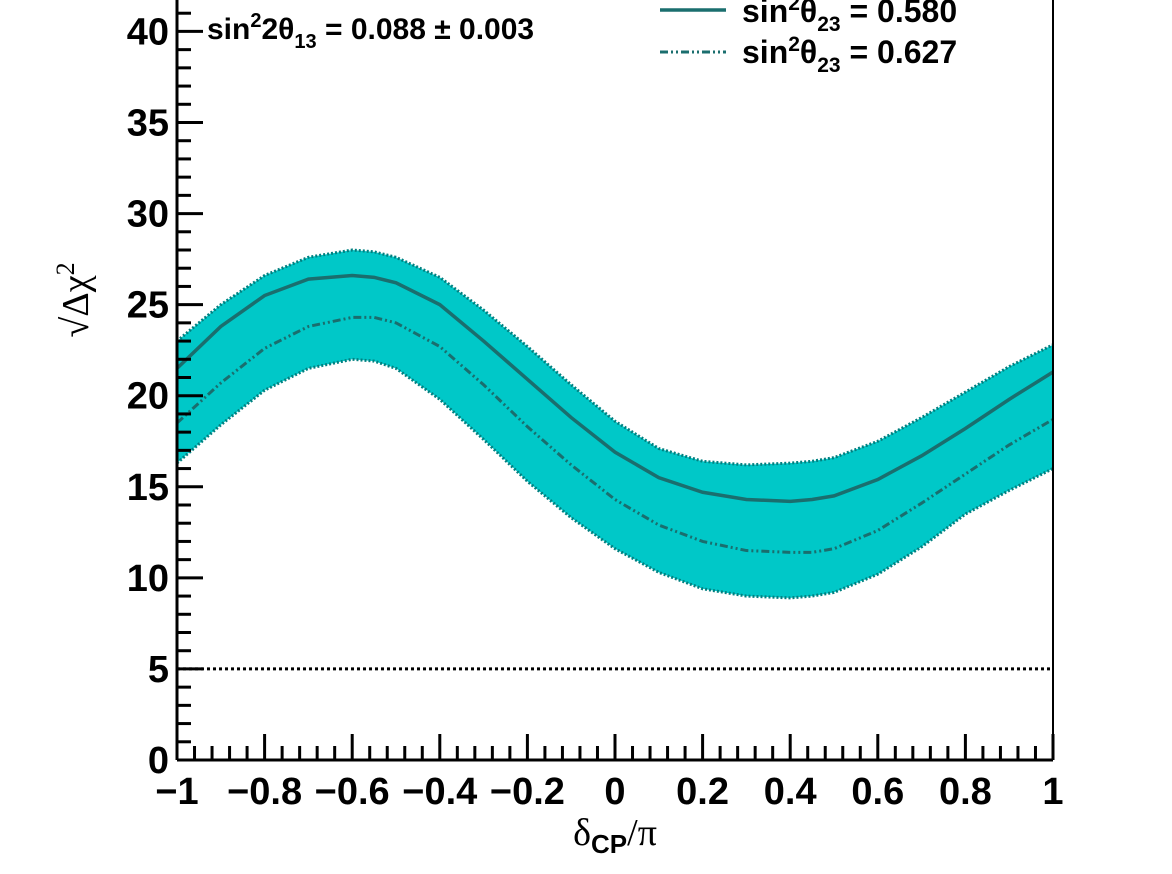 Image resolution: width=1172 pixels, height=874 pixels. What do you see at coordinates (158, 670) in the screenshot?
I see `y-tick-label: 5` at bounding box center [158, 670].